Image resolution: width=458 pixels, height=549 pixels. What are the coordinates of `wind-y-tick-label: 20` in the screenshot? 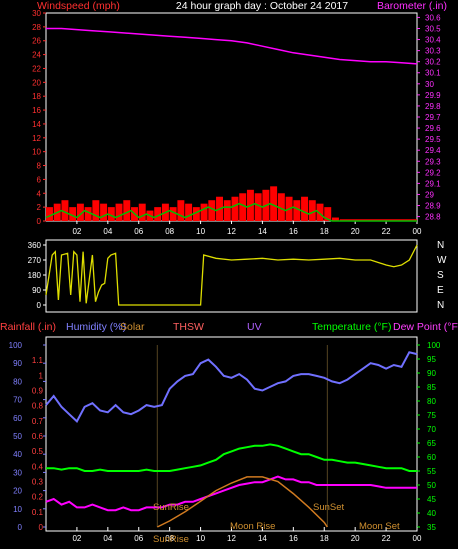 It's located at (36, 82).